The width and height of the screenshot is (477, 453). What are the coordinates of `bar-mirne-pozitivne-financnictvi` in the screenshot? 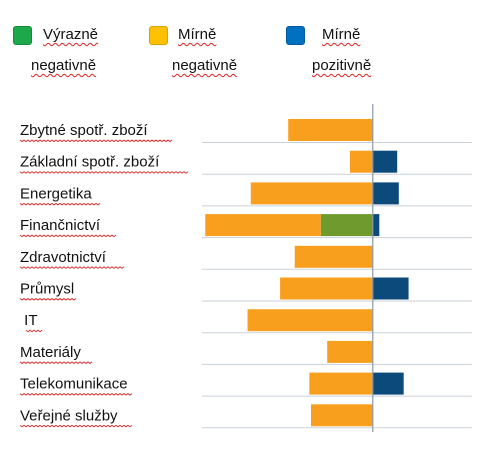 It's located at (376, 225).